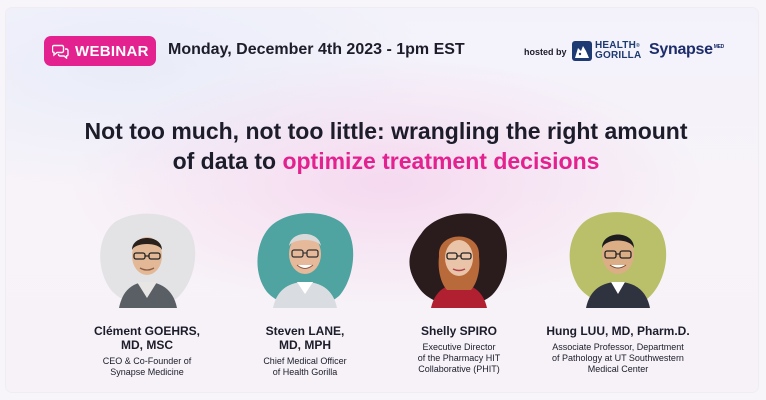 Image resolution: width=766 pixels, height=400 pixels. I want to click on speaker-name: Hung LUU, MD, Pharm.D., so click(618, 331).